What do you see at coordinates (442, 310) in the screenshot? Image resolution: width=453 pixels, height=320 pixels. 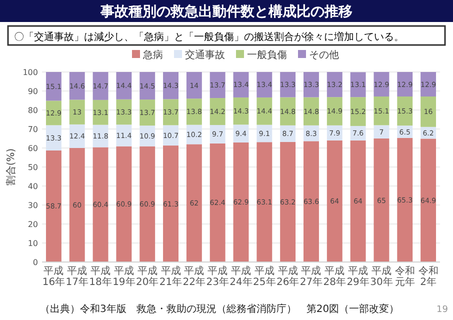 I see `text: 19` at bounding box center [442, 310].